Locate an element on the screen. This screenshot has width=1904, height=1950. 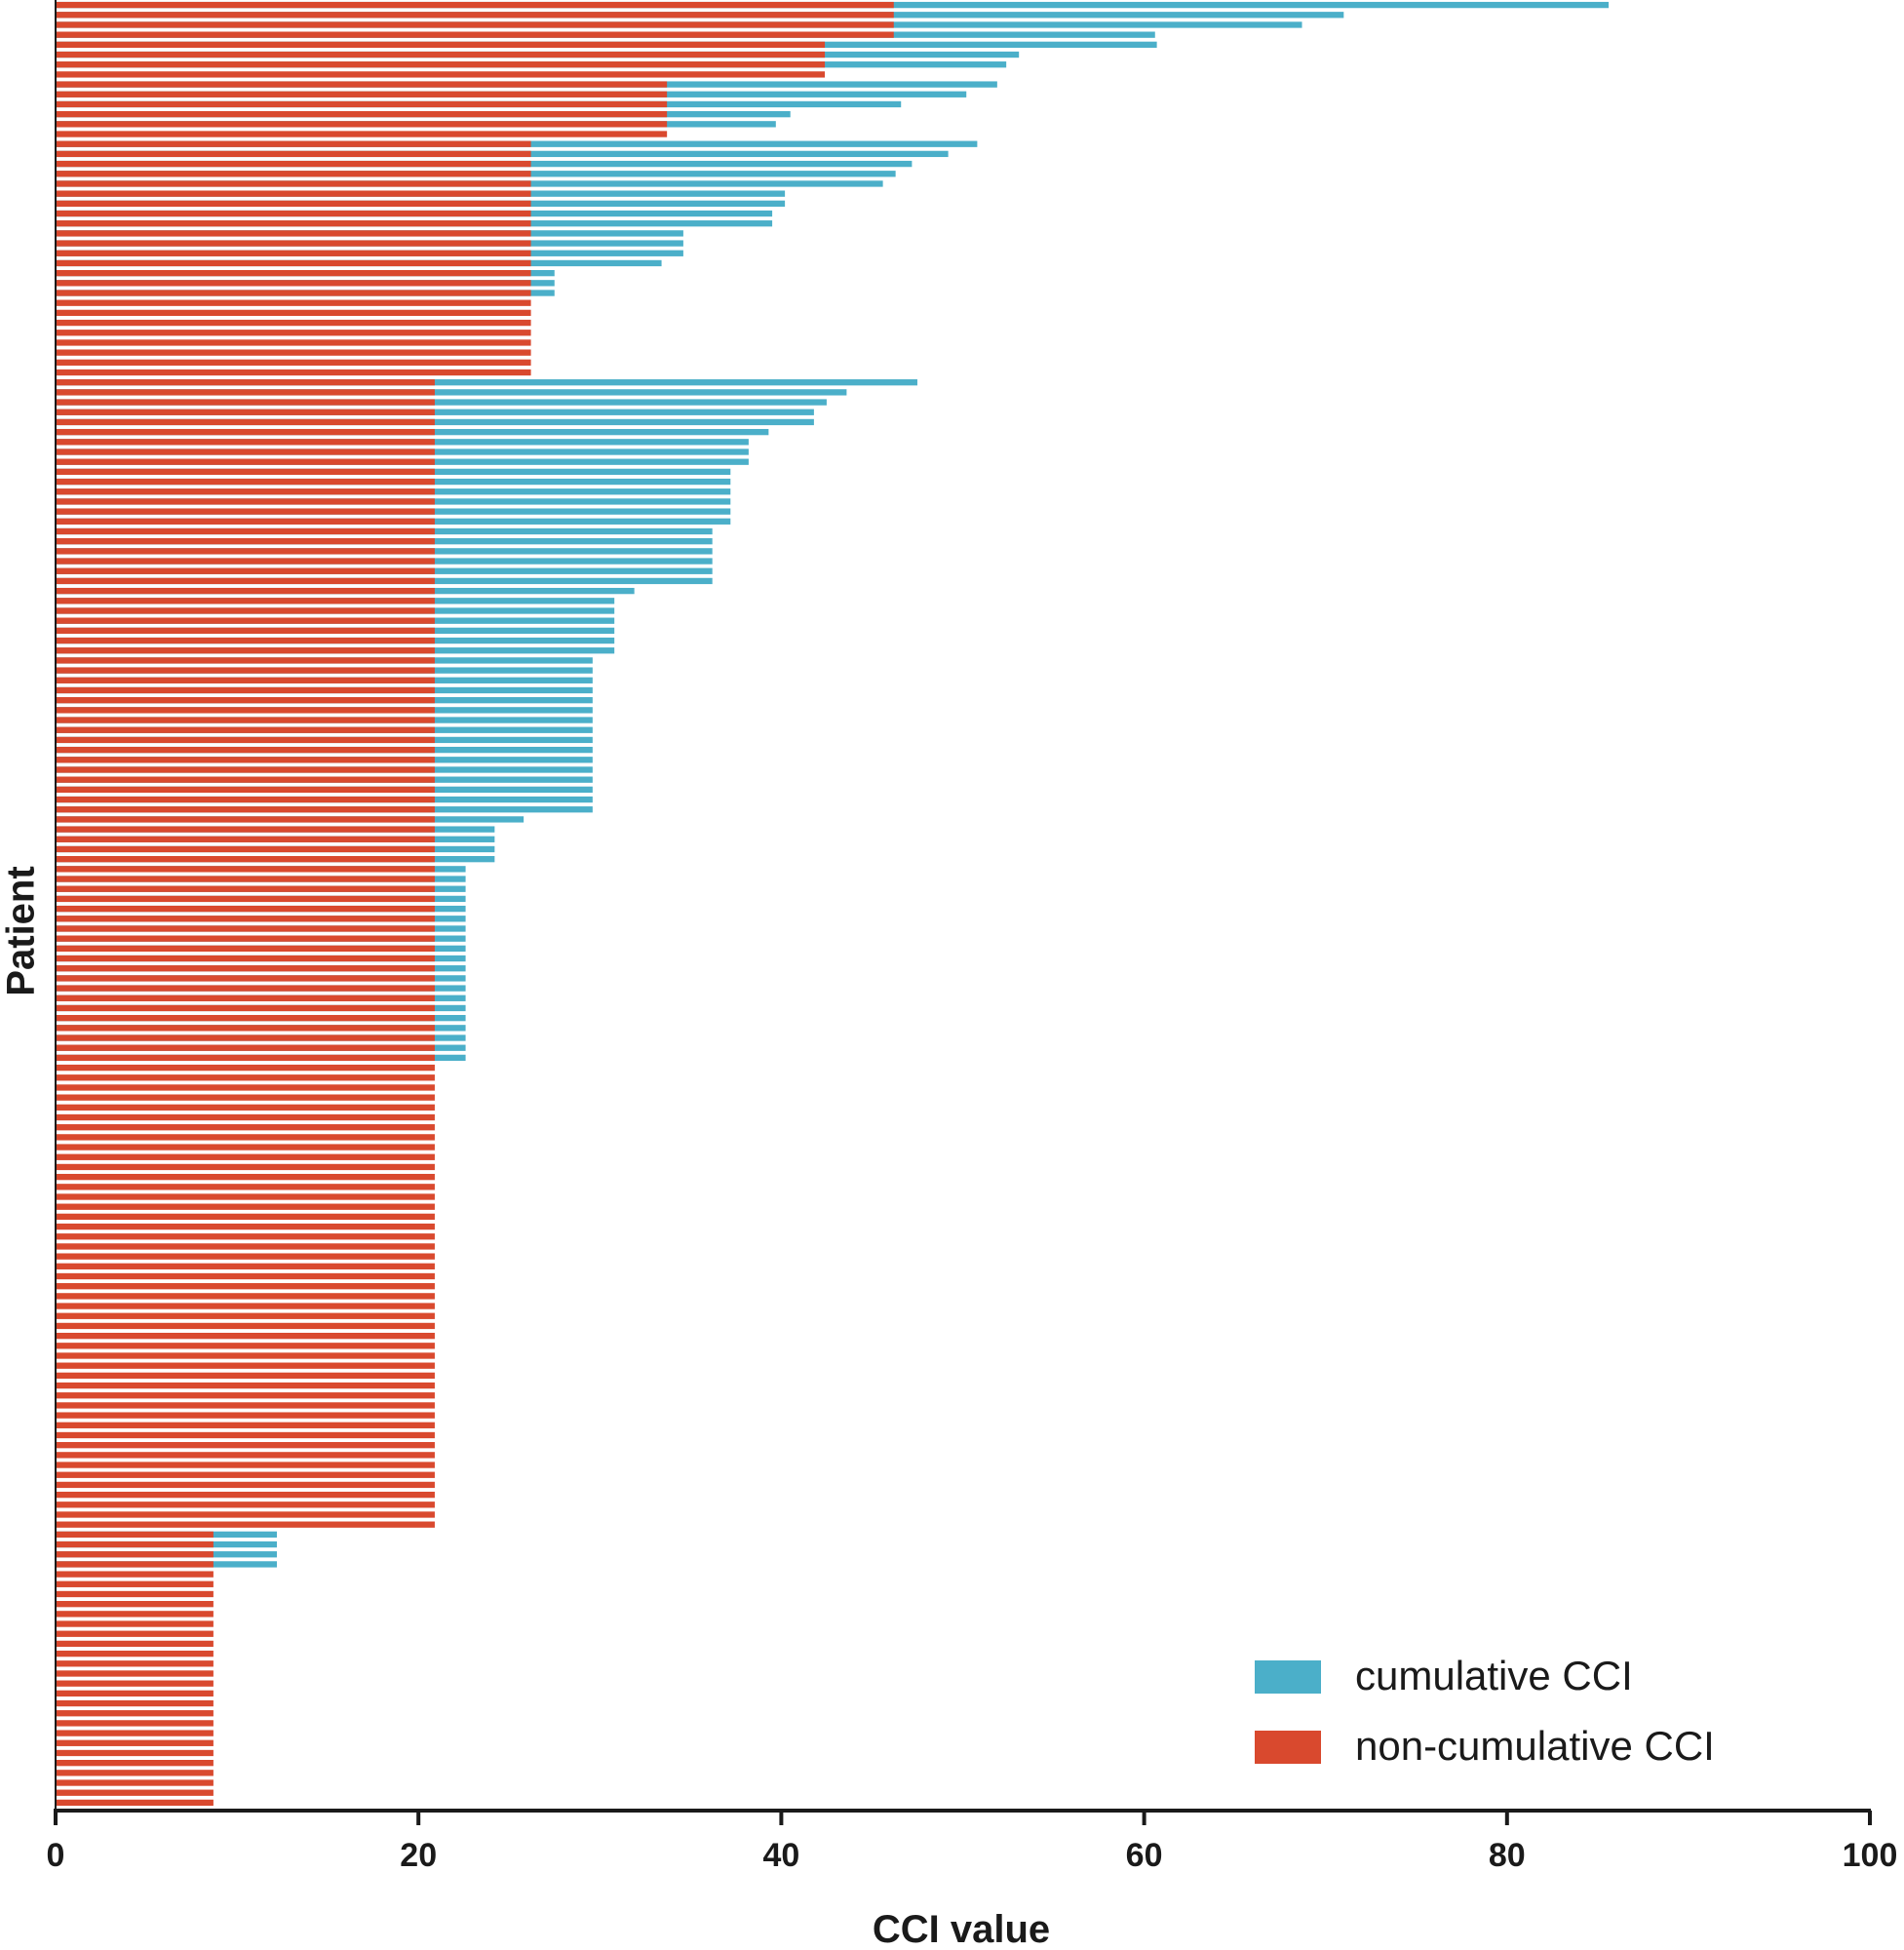
x-axis-title: CCI value is located at coordinates (961, 1929).